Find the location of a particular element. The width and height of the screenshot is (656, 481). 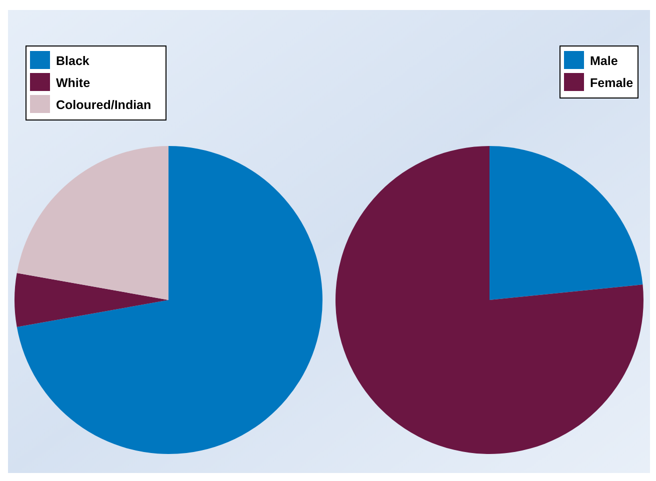

legend-label: Female is located at coordinates (612, 83).